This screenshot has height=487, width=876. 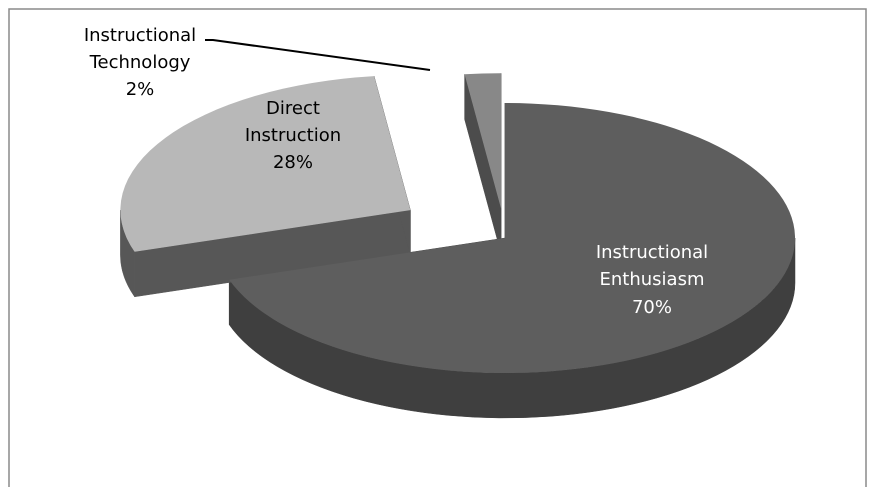 What do you see at coordinates (652, 279) in the screenshot?
I see `slice-label-instructional-enthusiasm-line2: Enthusiasm` at bounding box center [652, 279].